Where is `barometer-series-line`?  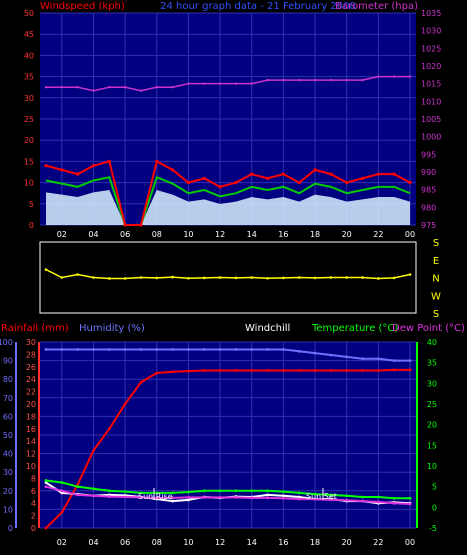 barometer-series-line is located at coordinates (228, 83).